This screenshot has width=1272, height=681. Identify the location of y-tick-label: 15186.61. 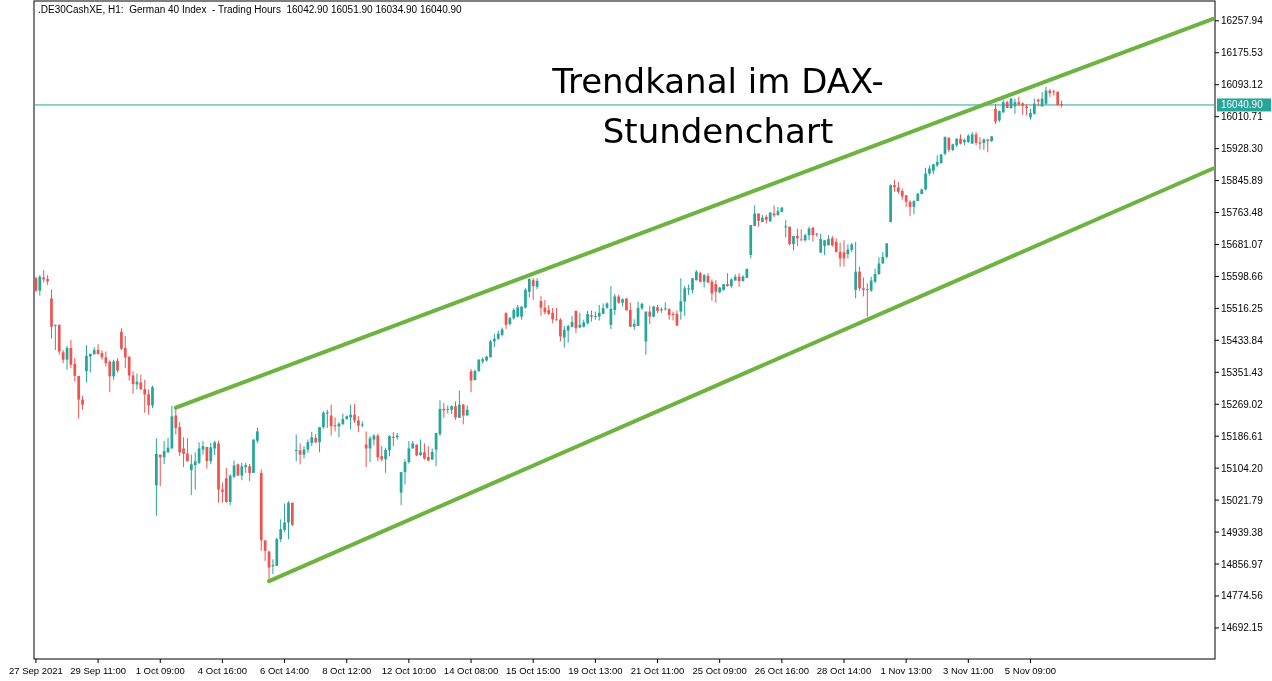
(1242, 436).